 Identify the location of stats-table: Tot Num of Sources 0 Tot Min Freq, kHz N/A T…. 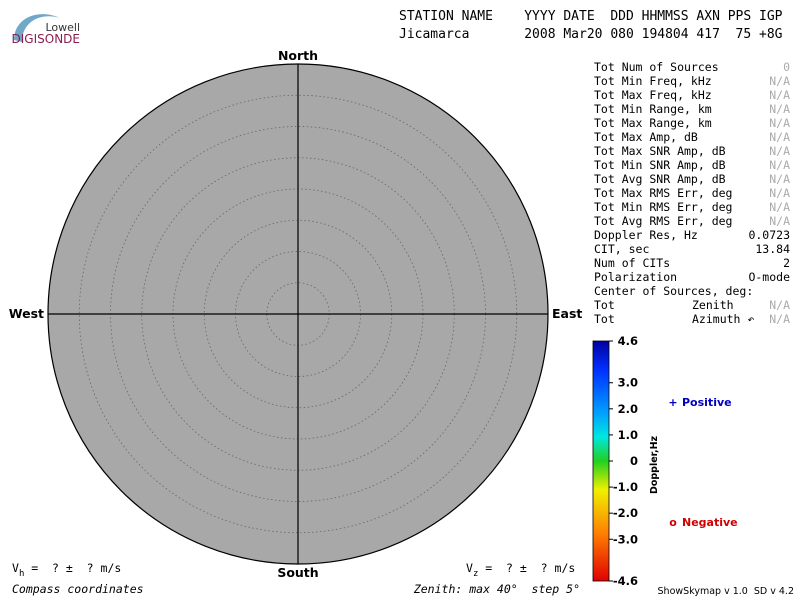
(692, 193).